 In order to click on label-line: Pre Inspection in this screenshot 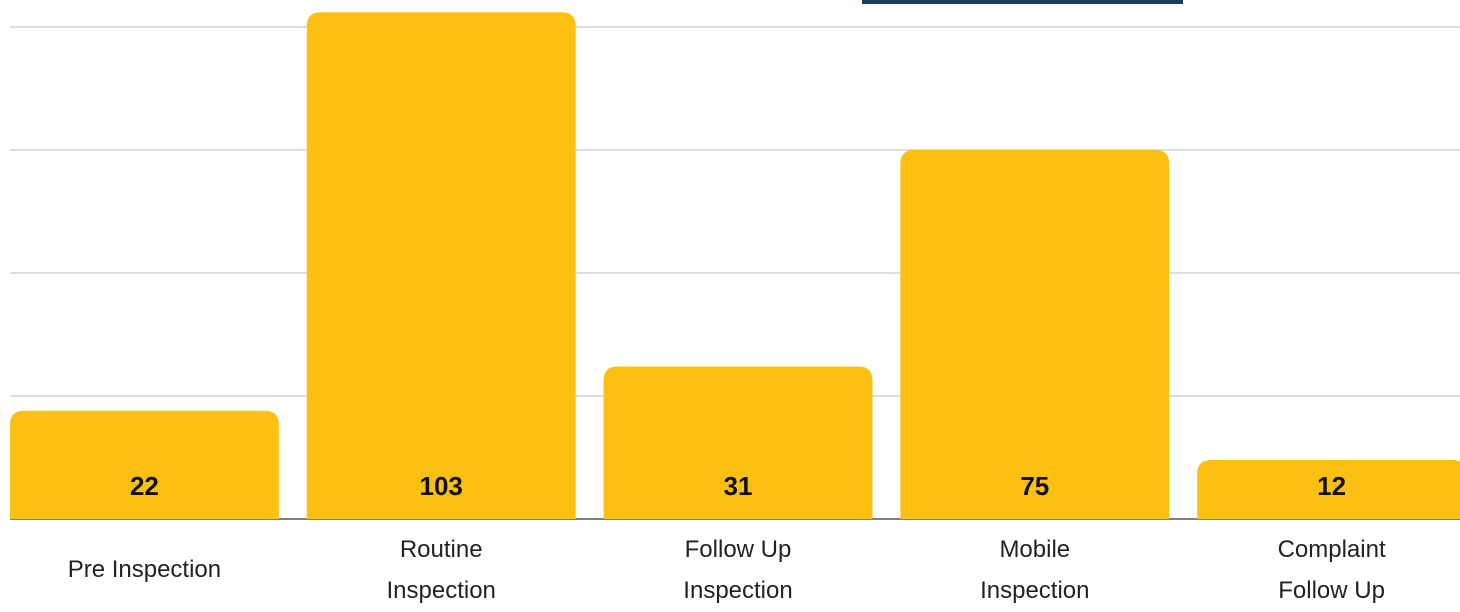, I will do `click(144, 569)`.